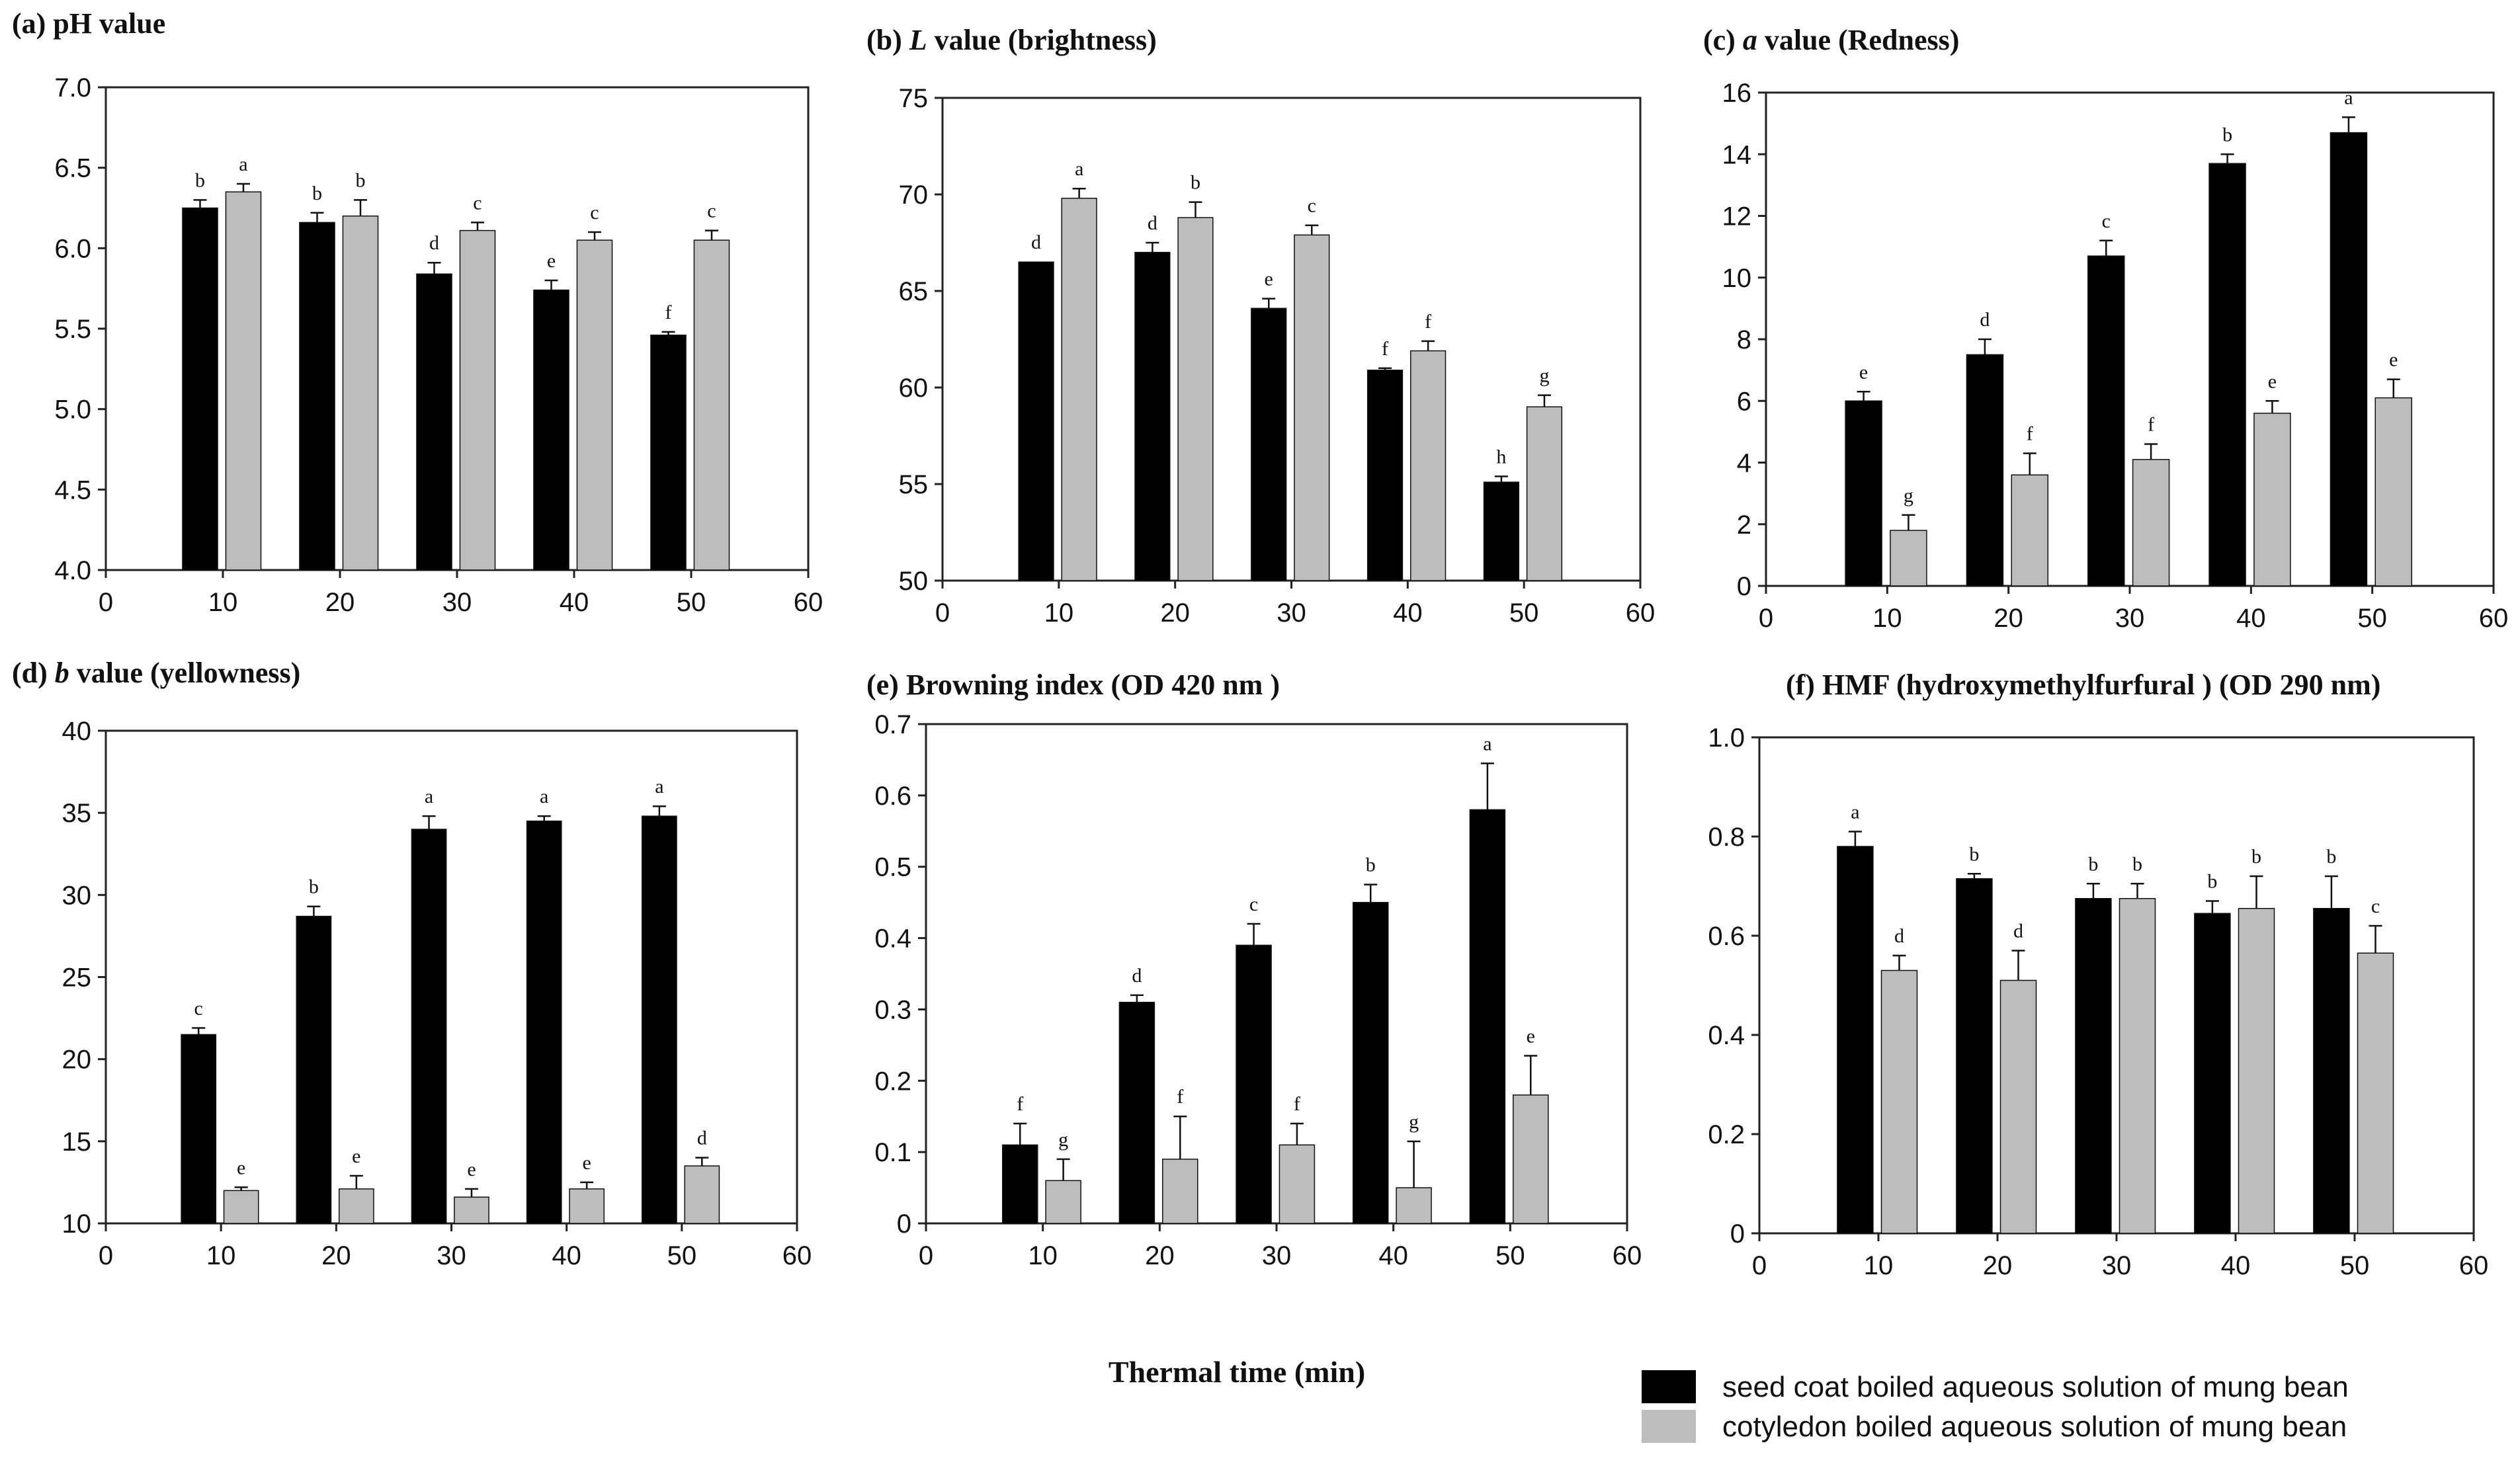  What do you see at coordinates (77, 1142) in the screenshot?
I see `y-tick-label: 15` at bounding box center [77, 1142].